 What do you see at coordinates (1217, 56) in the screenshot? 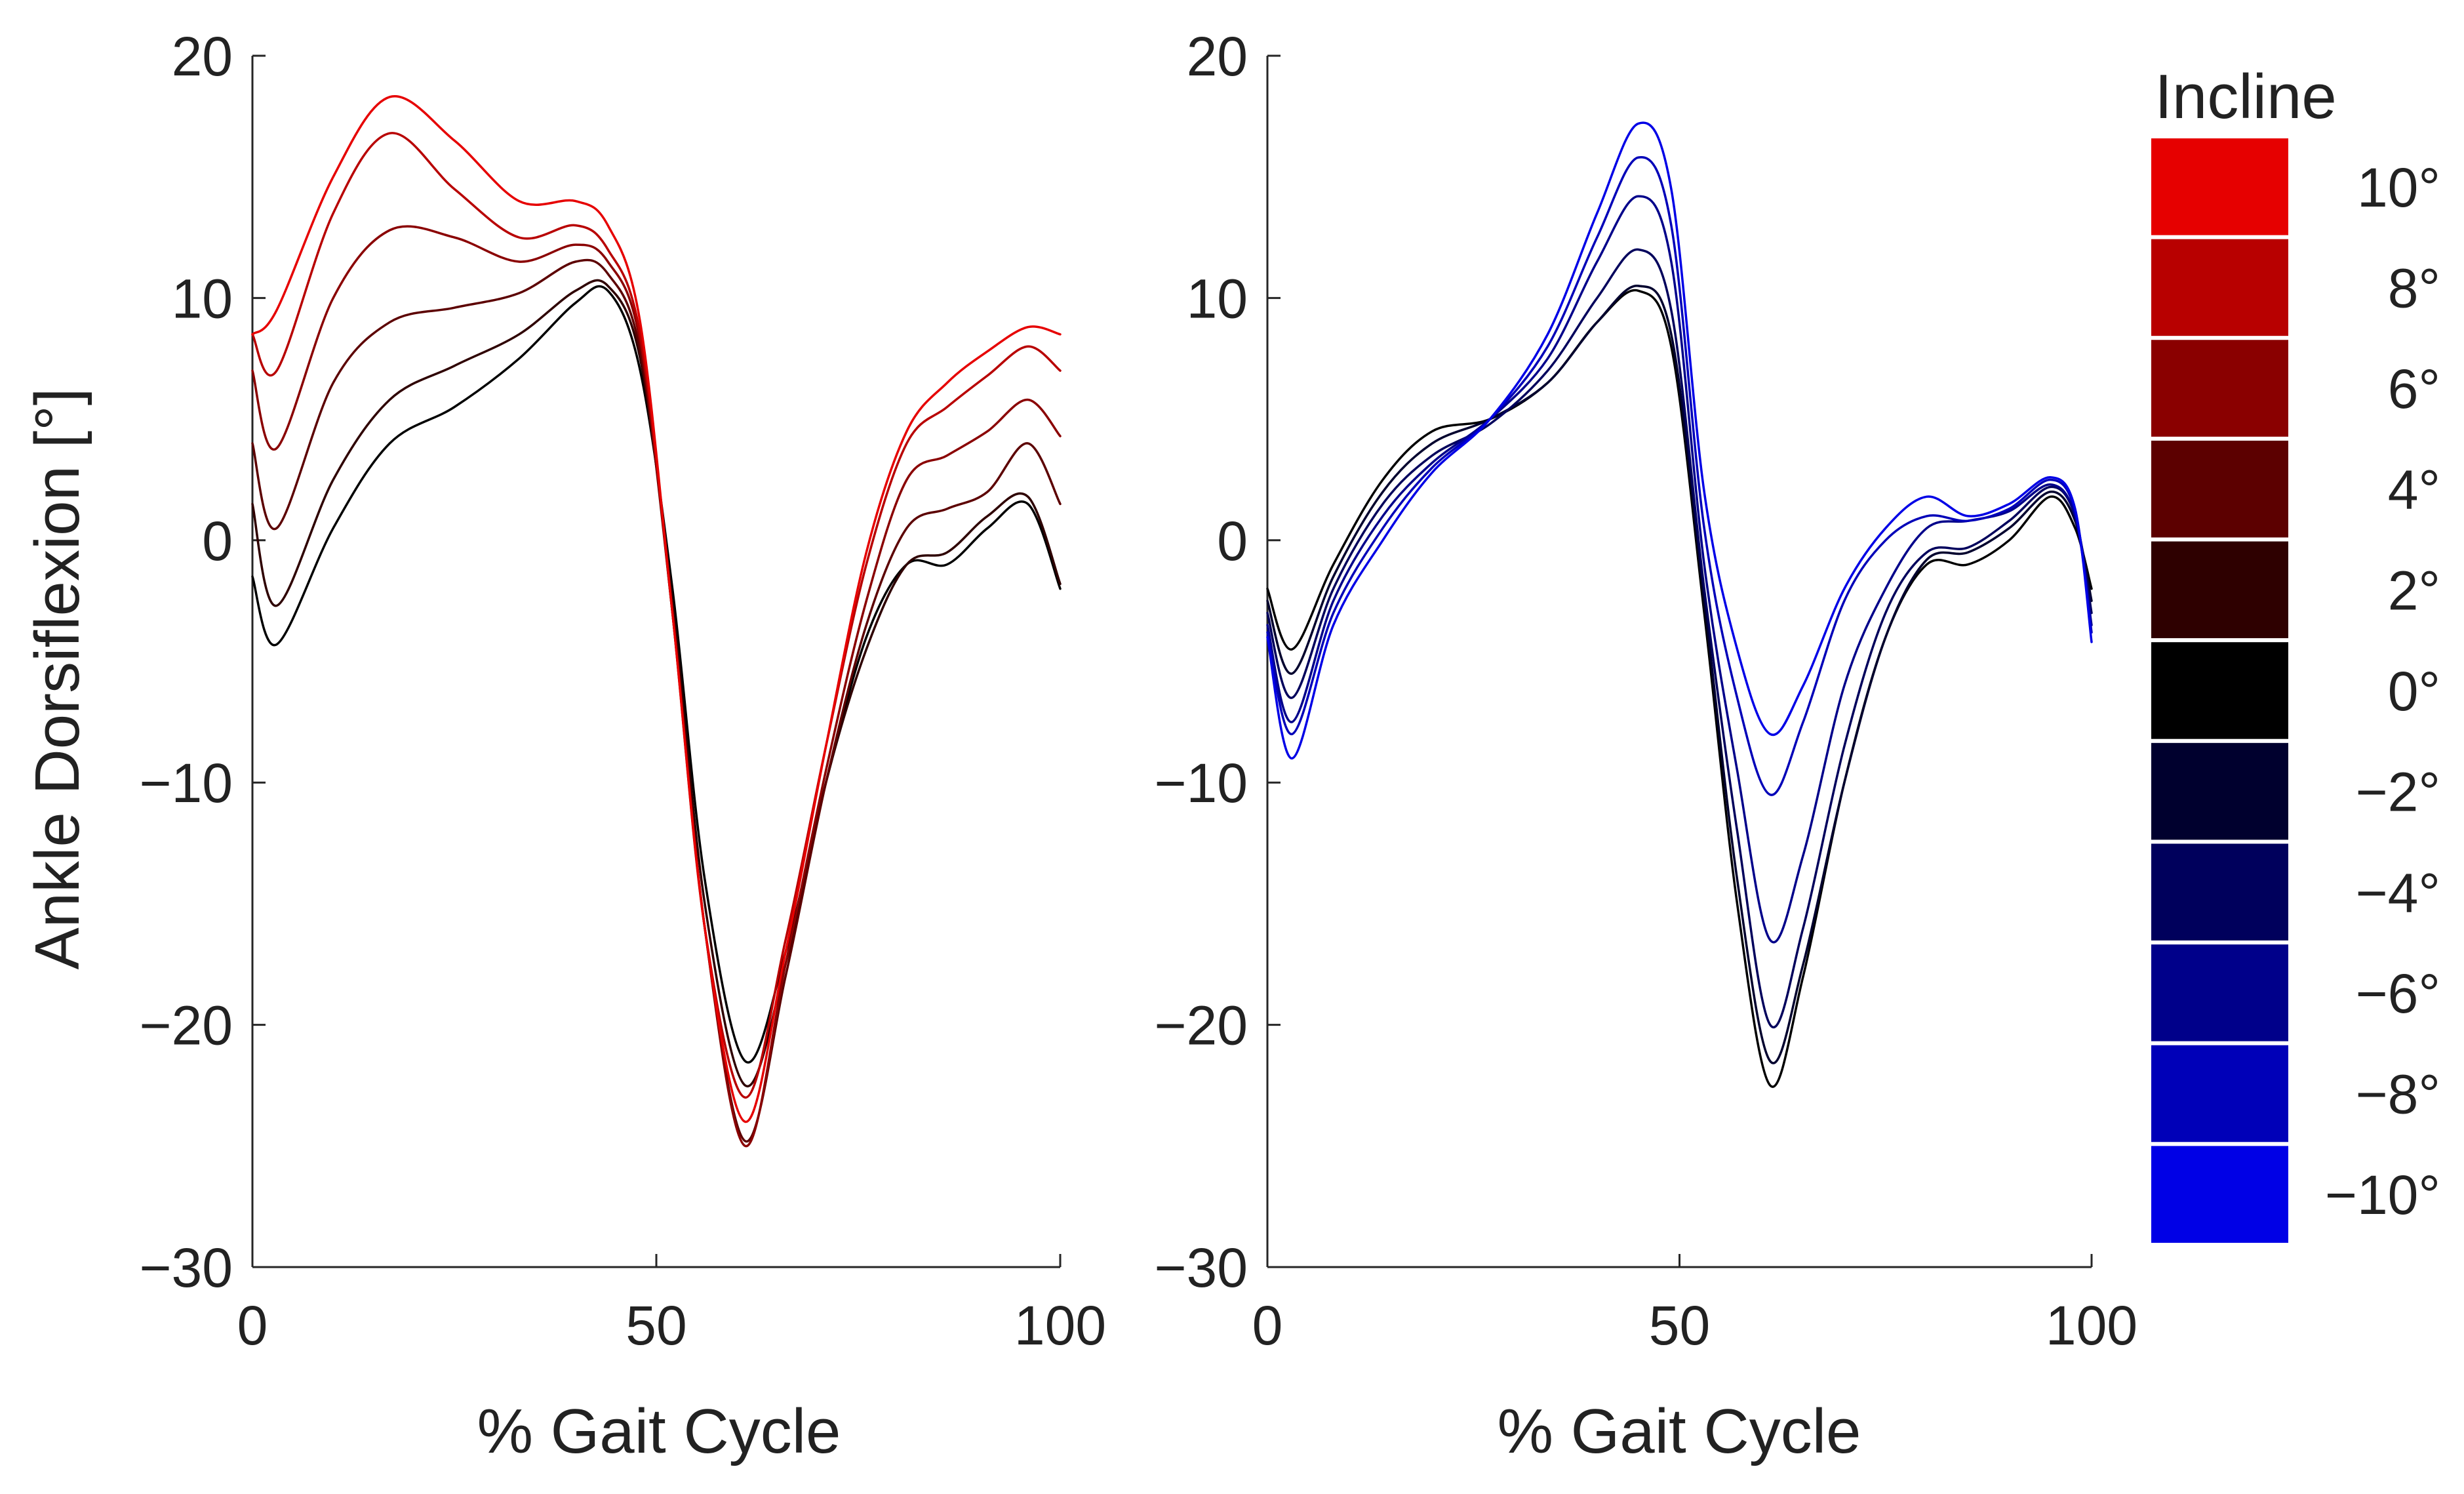
I see `right-y-tick-label: 20` at bounding box center [1217, 56].